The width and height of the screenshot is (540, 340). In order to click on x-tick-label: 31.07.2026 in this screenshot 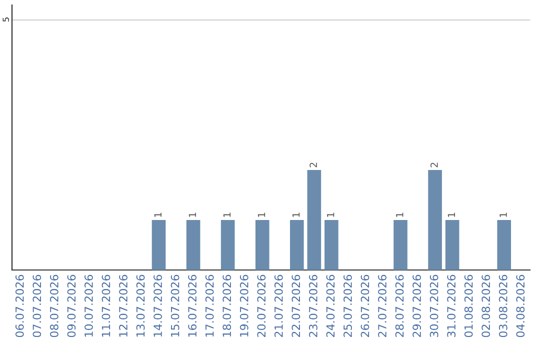, I will do `click(451, 305)`.